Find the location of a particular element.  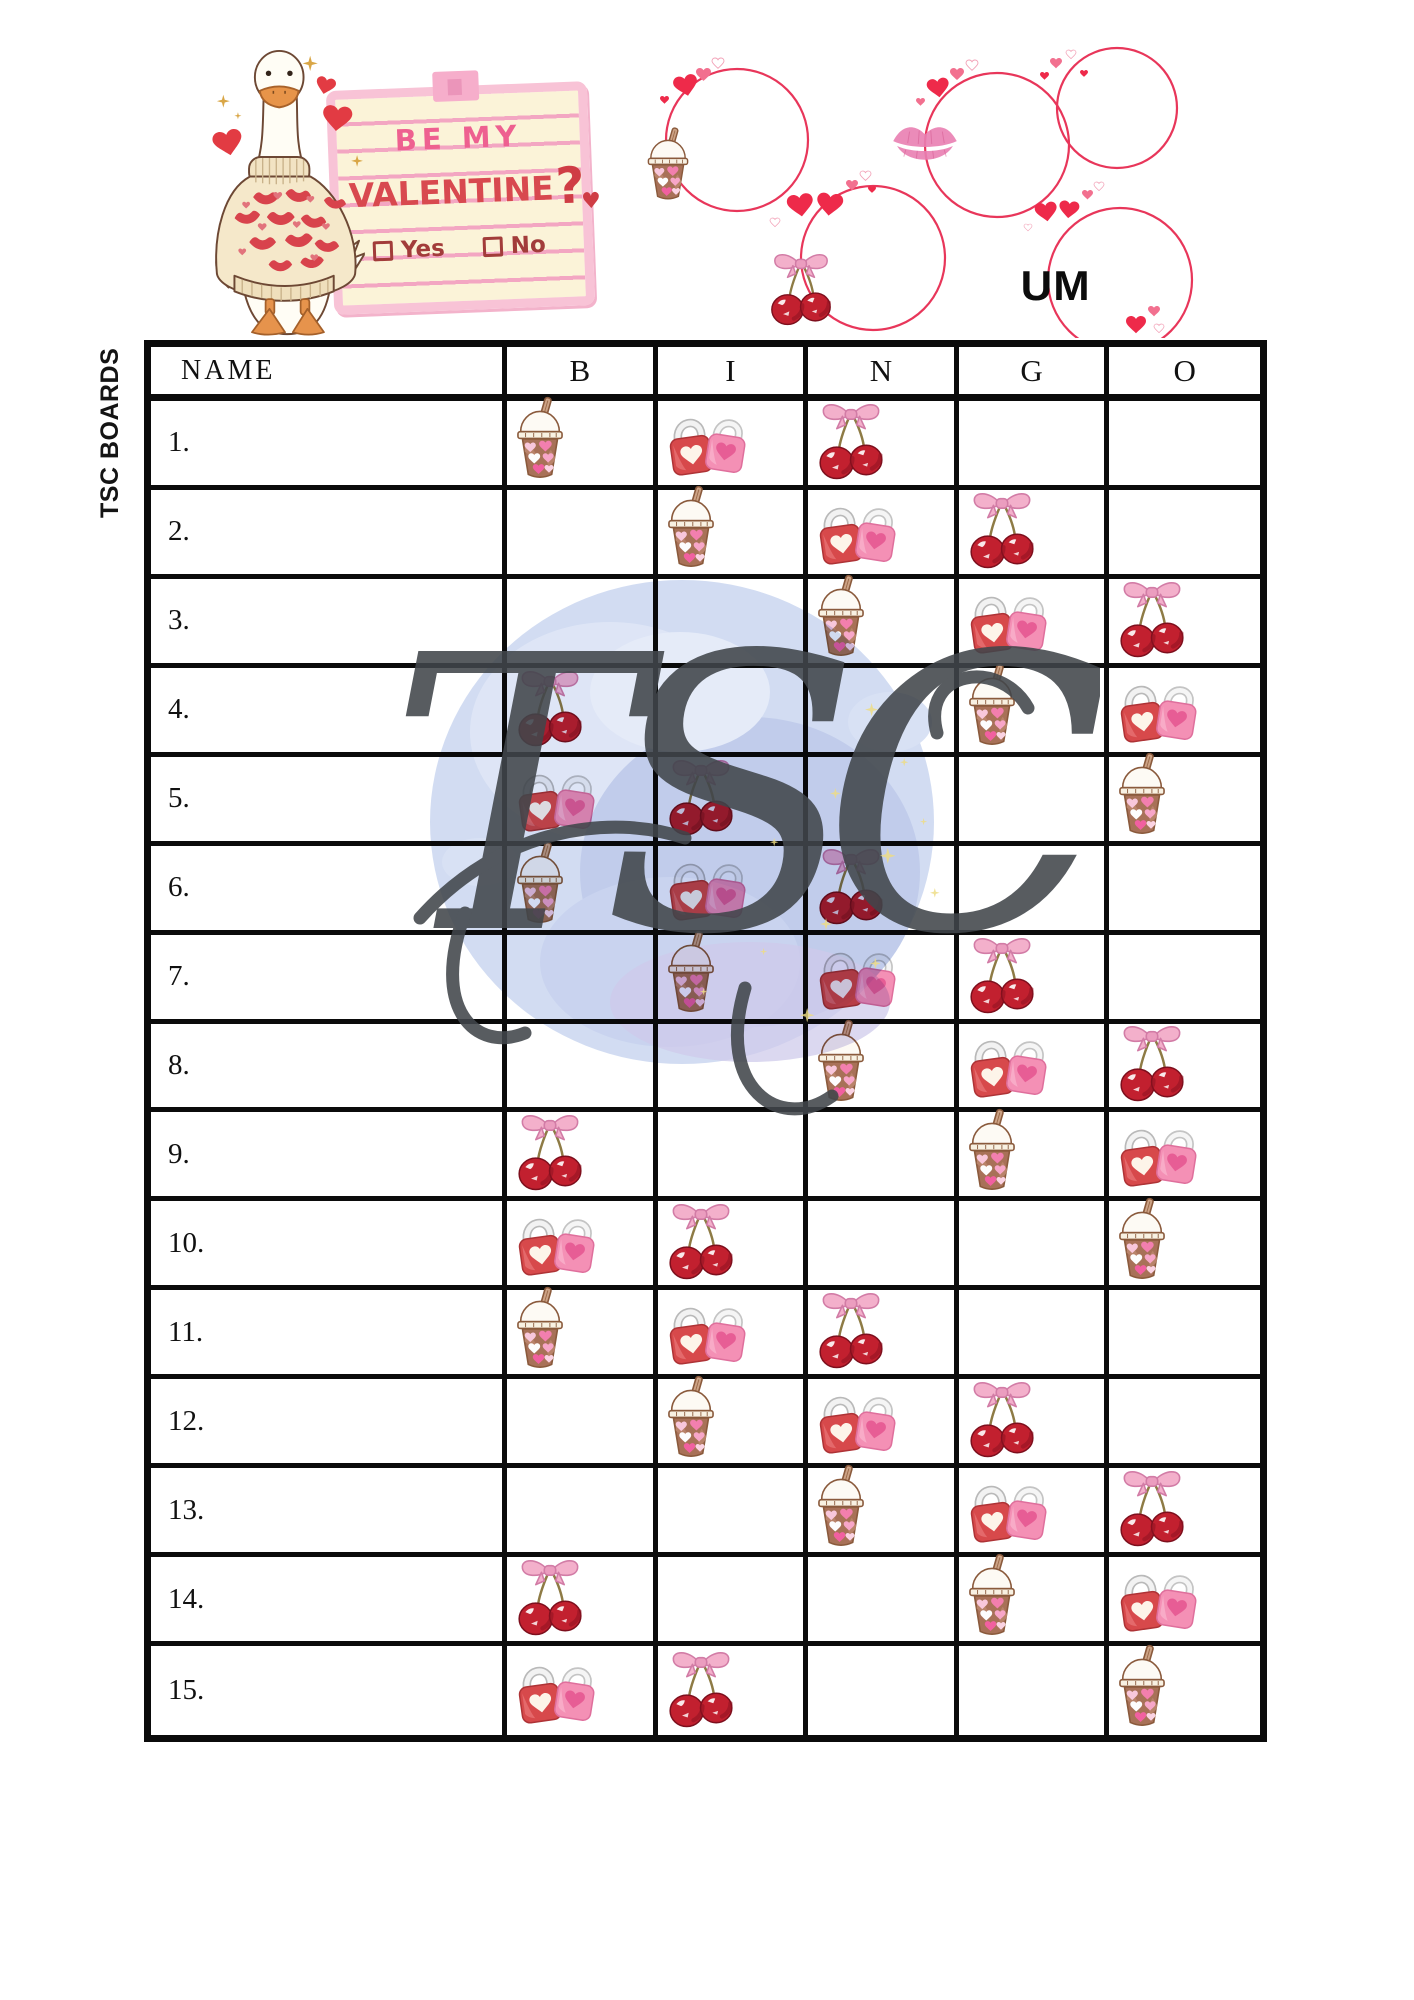

cell-r4-B is located at coordinates (582, 712).